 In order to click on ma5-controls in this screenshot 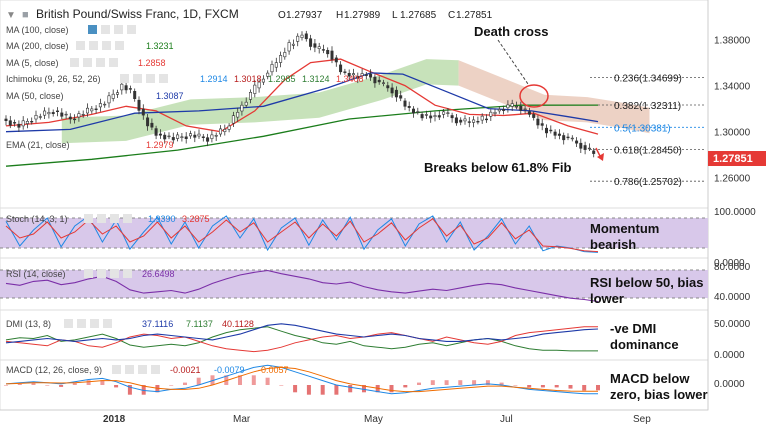, I will do `click(94, 62)`.